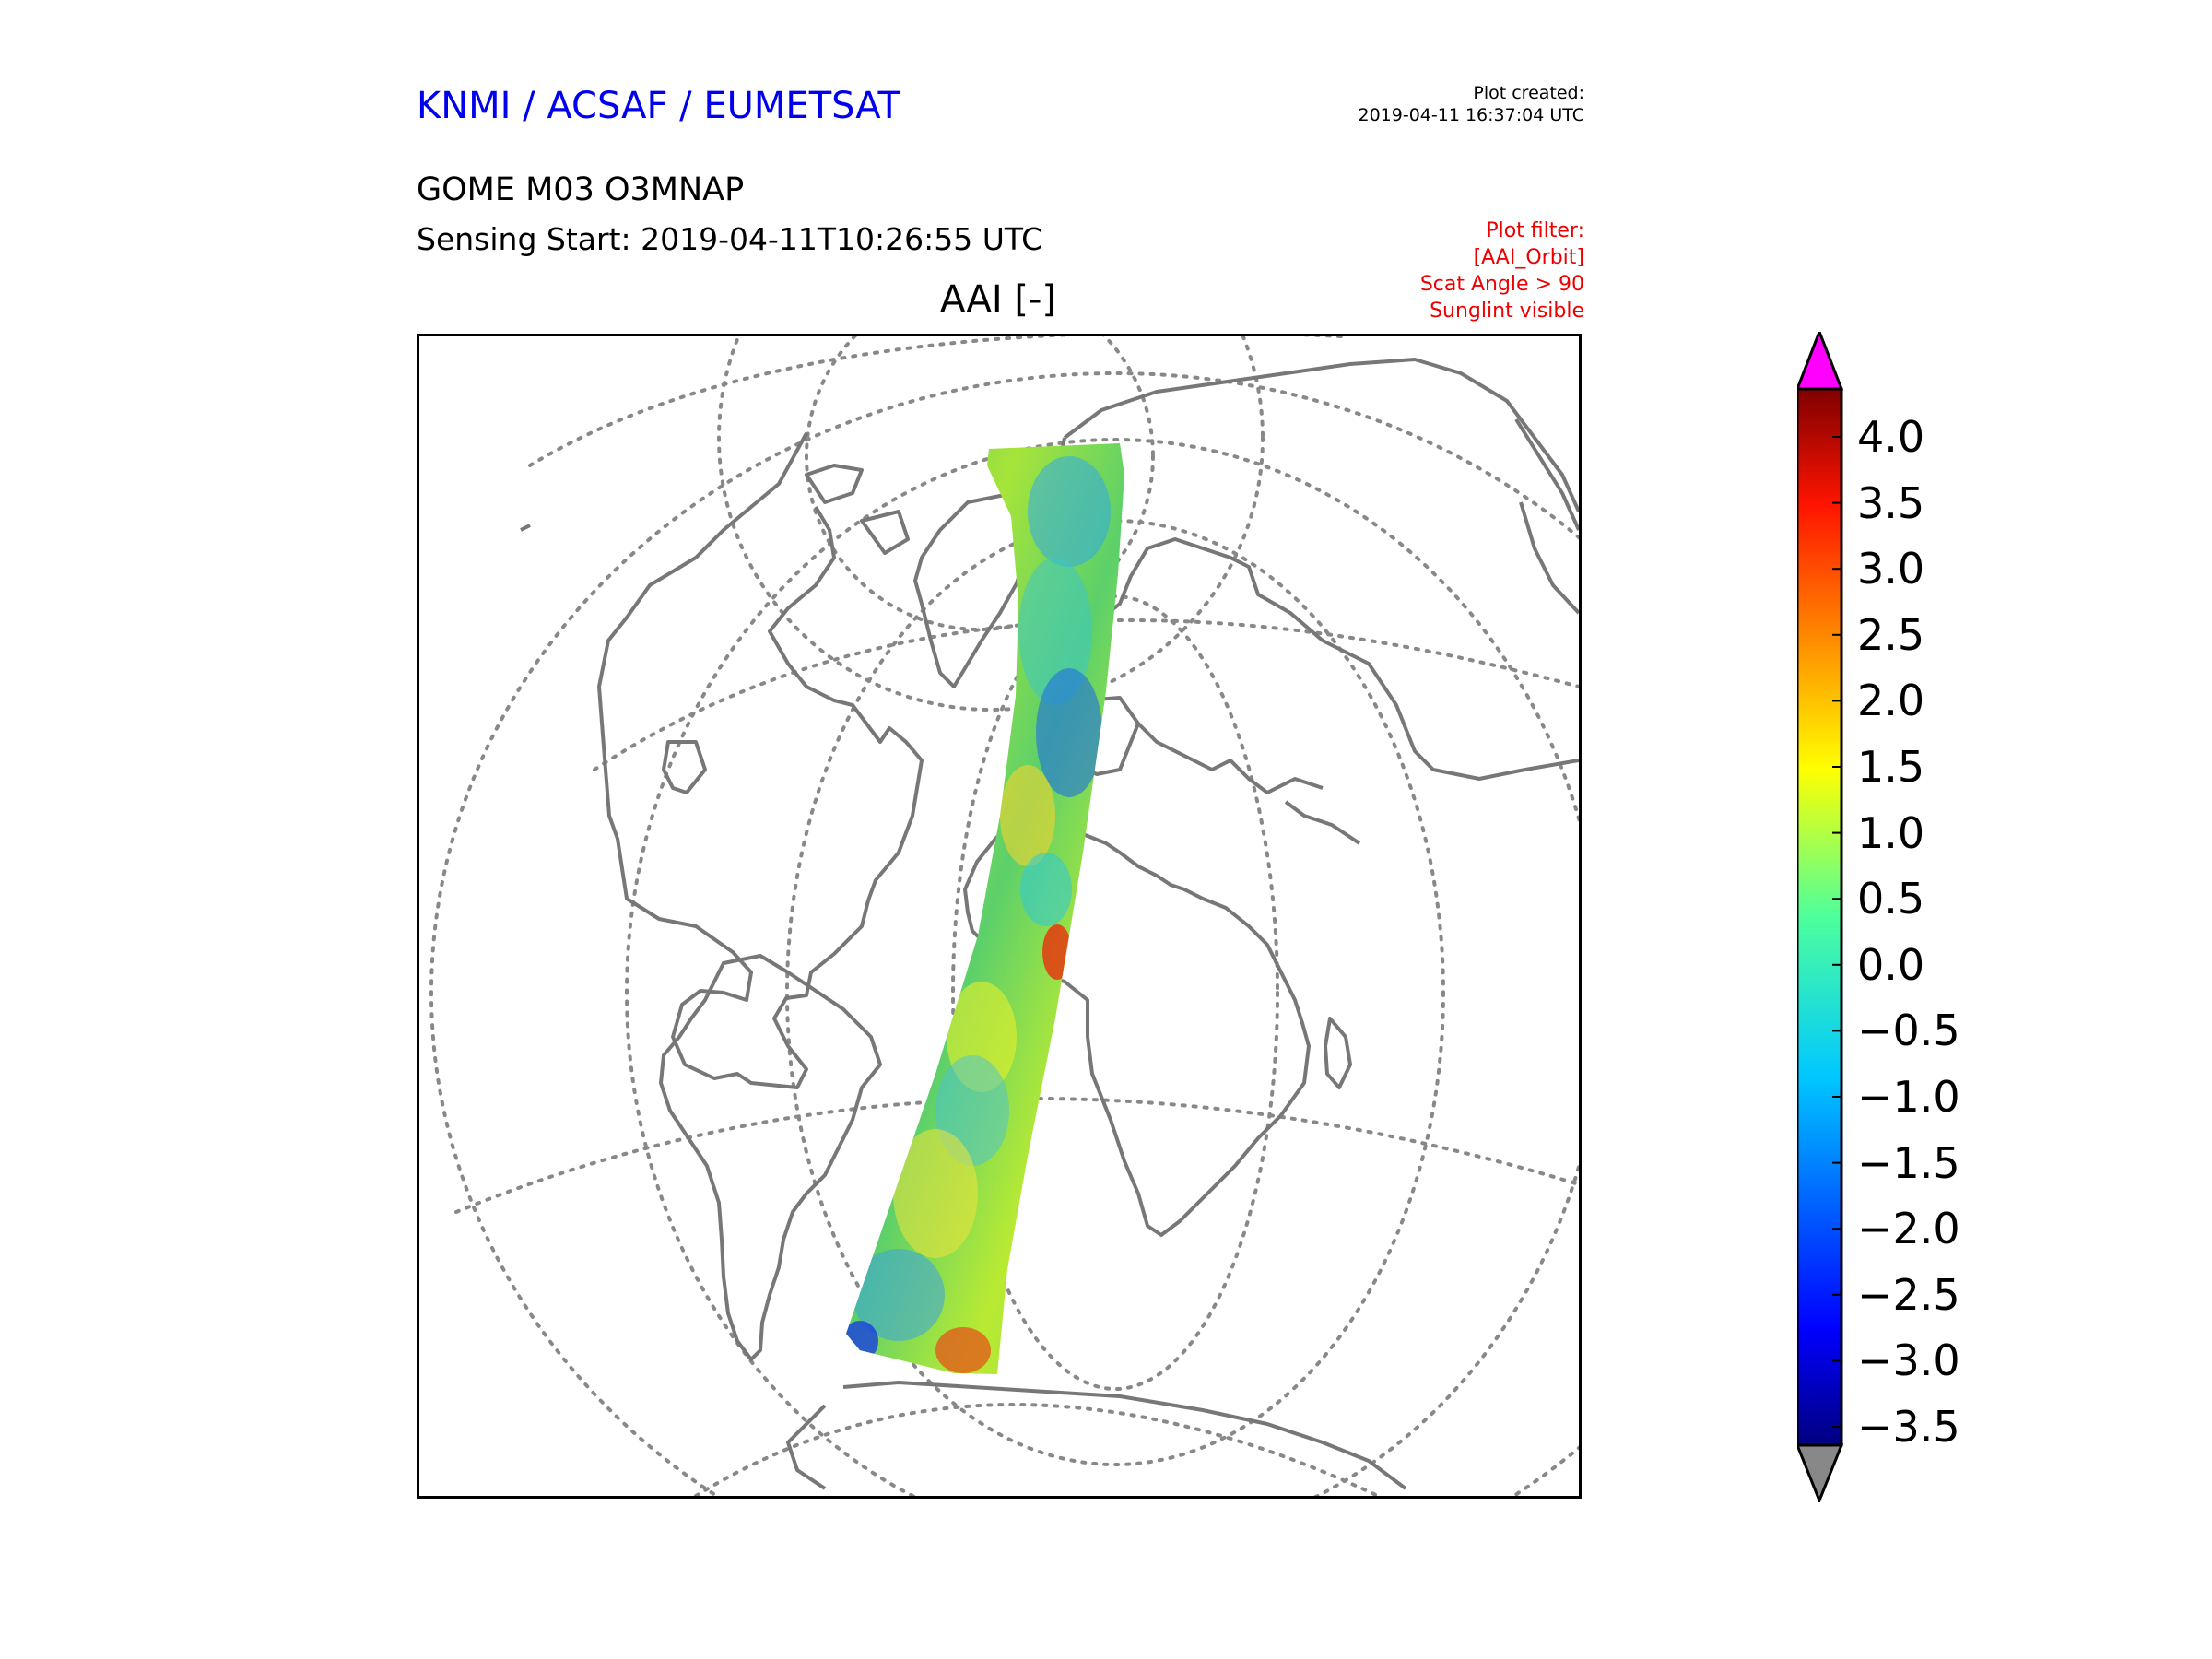 The height and width of the screenshot is (1659, 2212). What do you see at coordinates (1891, 767) in the screenshot?
I see `colorbar-tick-label: 1.5` at bounding box center [1891, 767].